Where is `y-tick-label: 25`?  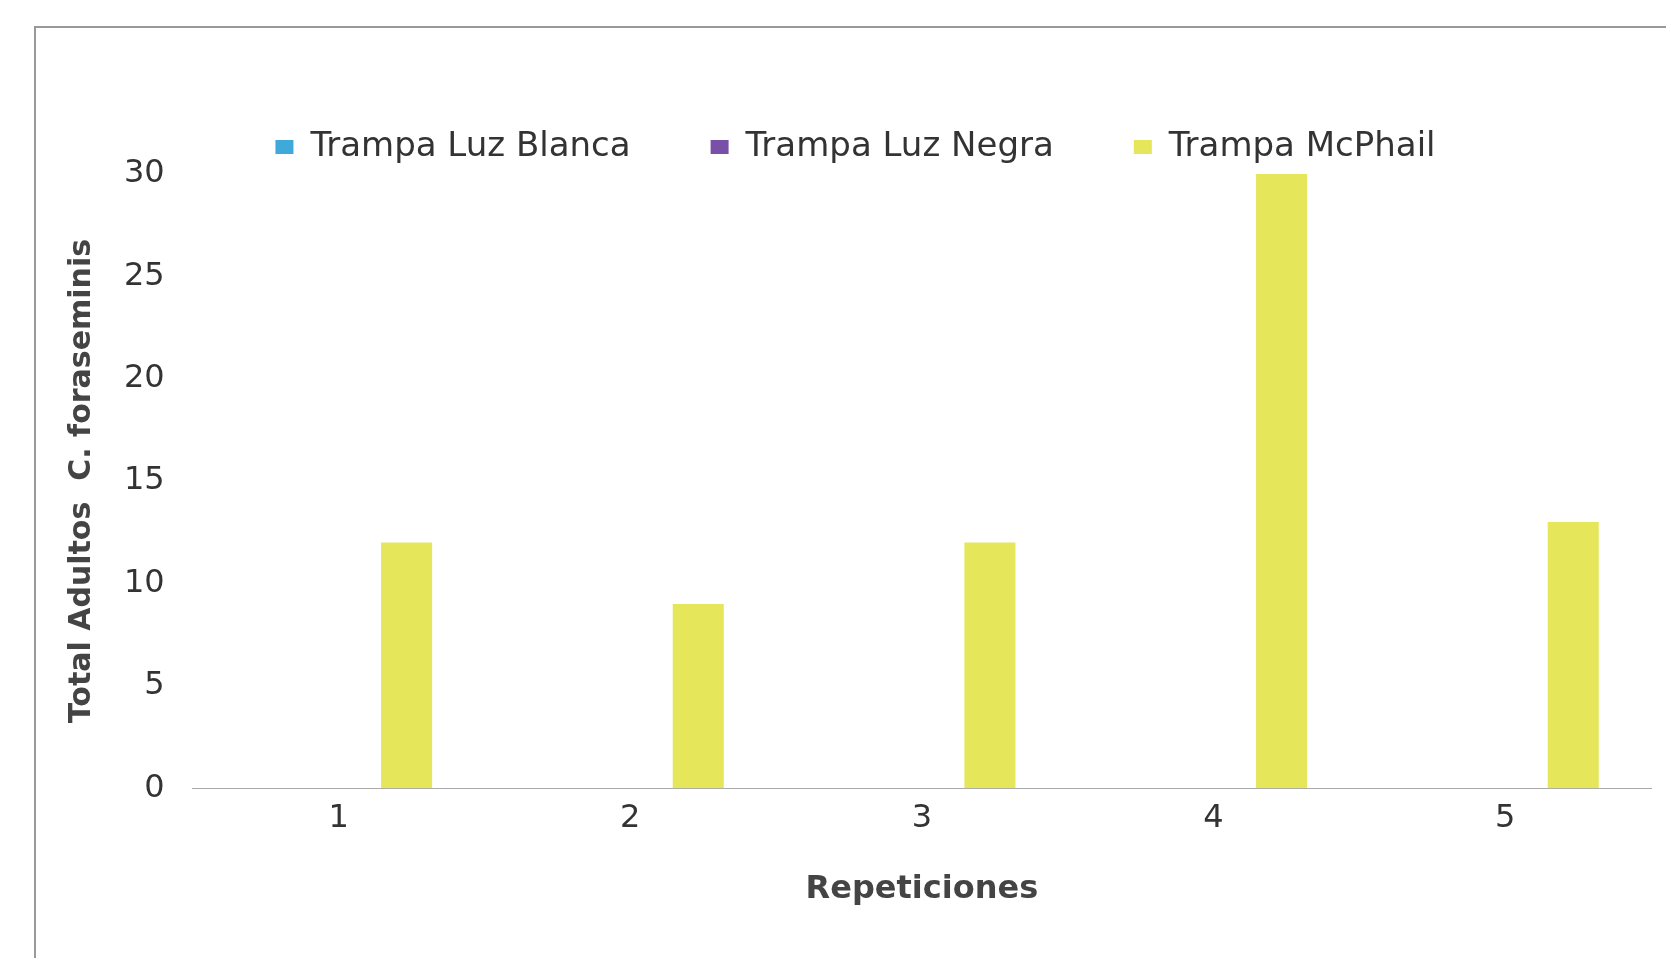 y-tick-label: 25 is located at coordinates (144, 273).